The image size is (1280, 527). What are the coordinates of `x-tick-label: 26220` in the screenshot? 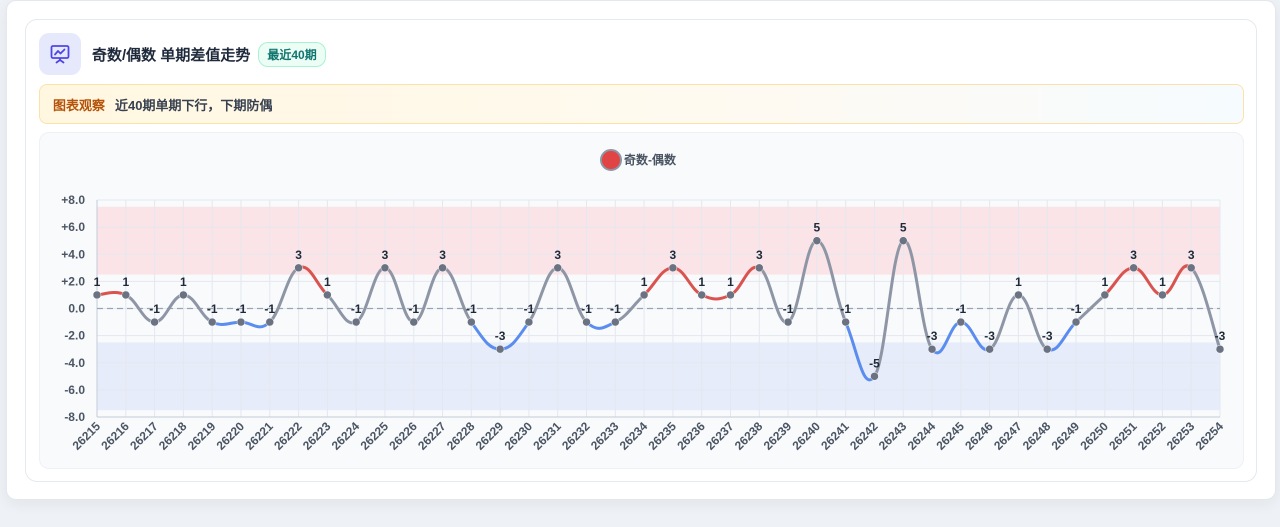 It's located at (231, 436).